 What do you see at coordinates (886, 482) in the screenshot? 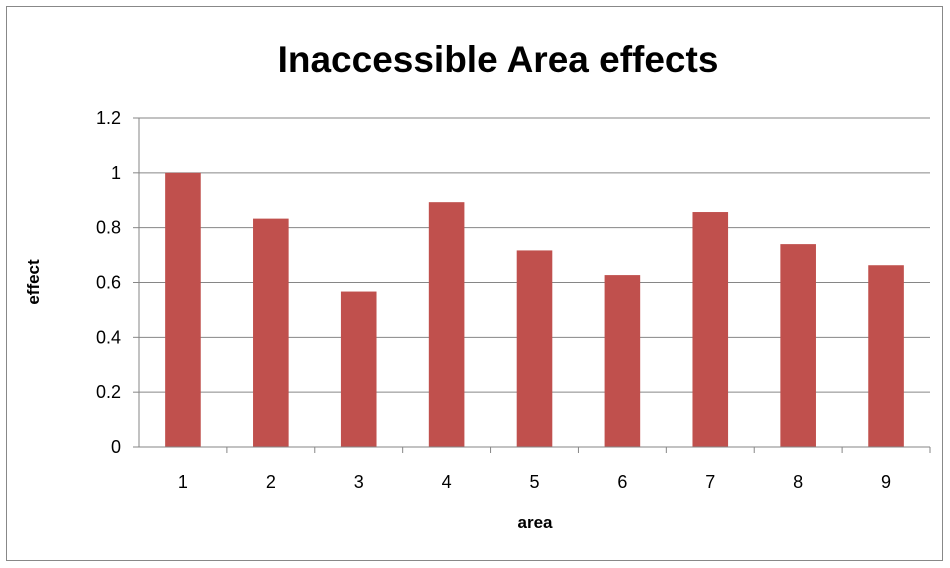
I see `x-tick-label-9: 9` at bounding box center [886, 482].